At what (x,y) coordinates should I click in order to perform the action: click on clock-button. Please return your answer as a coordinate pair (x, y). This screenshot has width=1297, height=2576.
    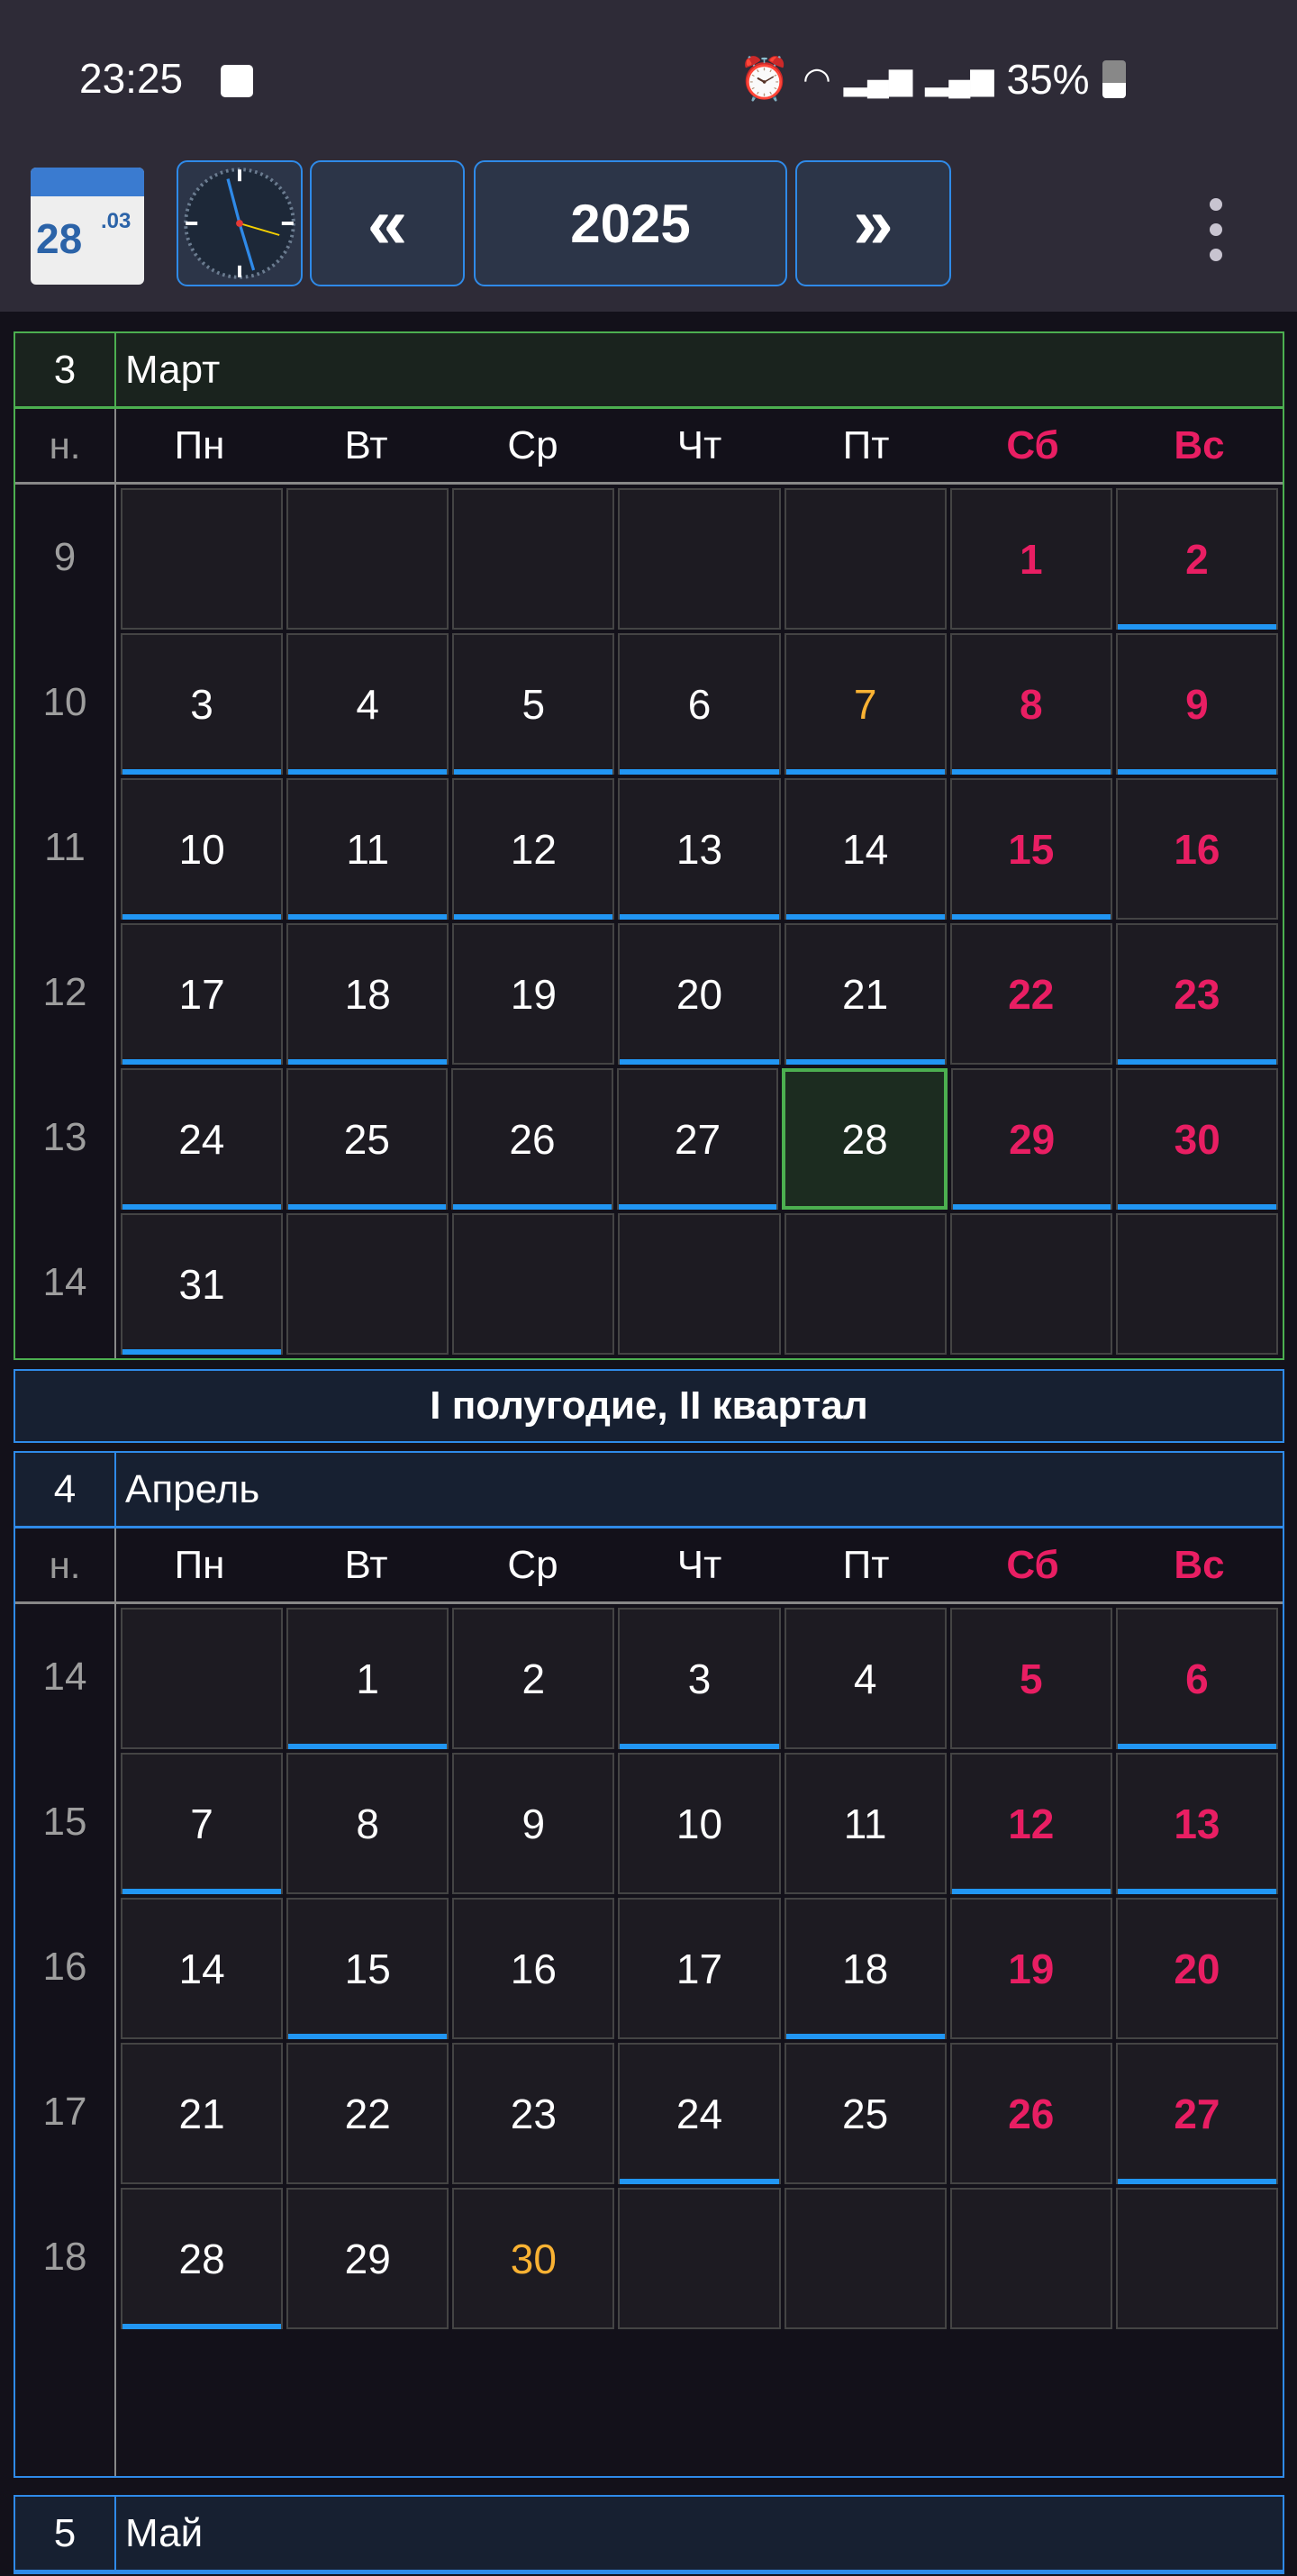
    Looking at the image, I should click on (240, 223).